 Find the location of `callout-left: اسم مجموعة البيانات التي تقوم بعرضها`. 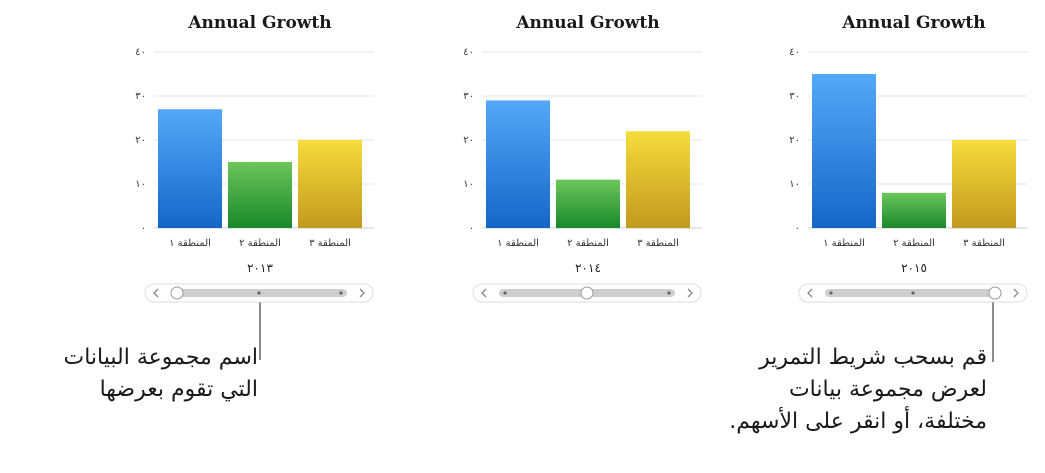

callout-left: اسم مجموعة البيانات التي تقوم بعرضها is located at coordinates (161, 374).